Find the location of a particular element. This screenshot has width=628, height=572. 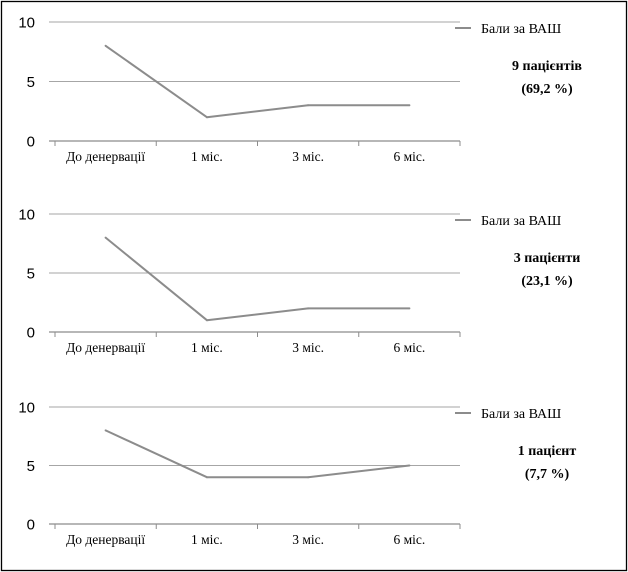

patient-share-annotation: 1 пацієнт is located at coordinates (547, 451).